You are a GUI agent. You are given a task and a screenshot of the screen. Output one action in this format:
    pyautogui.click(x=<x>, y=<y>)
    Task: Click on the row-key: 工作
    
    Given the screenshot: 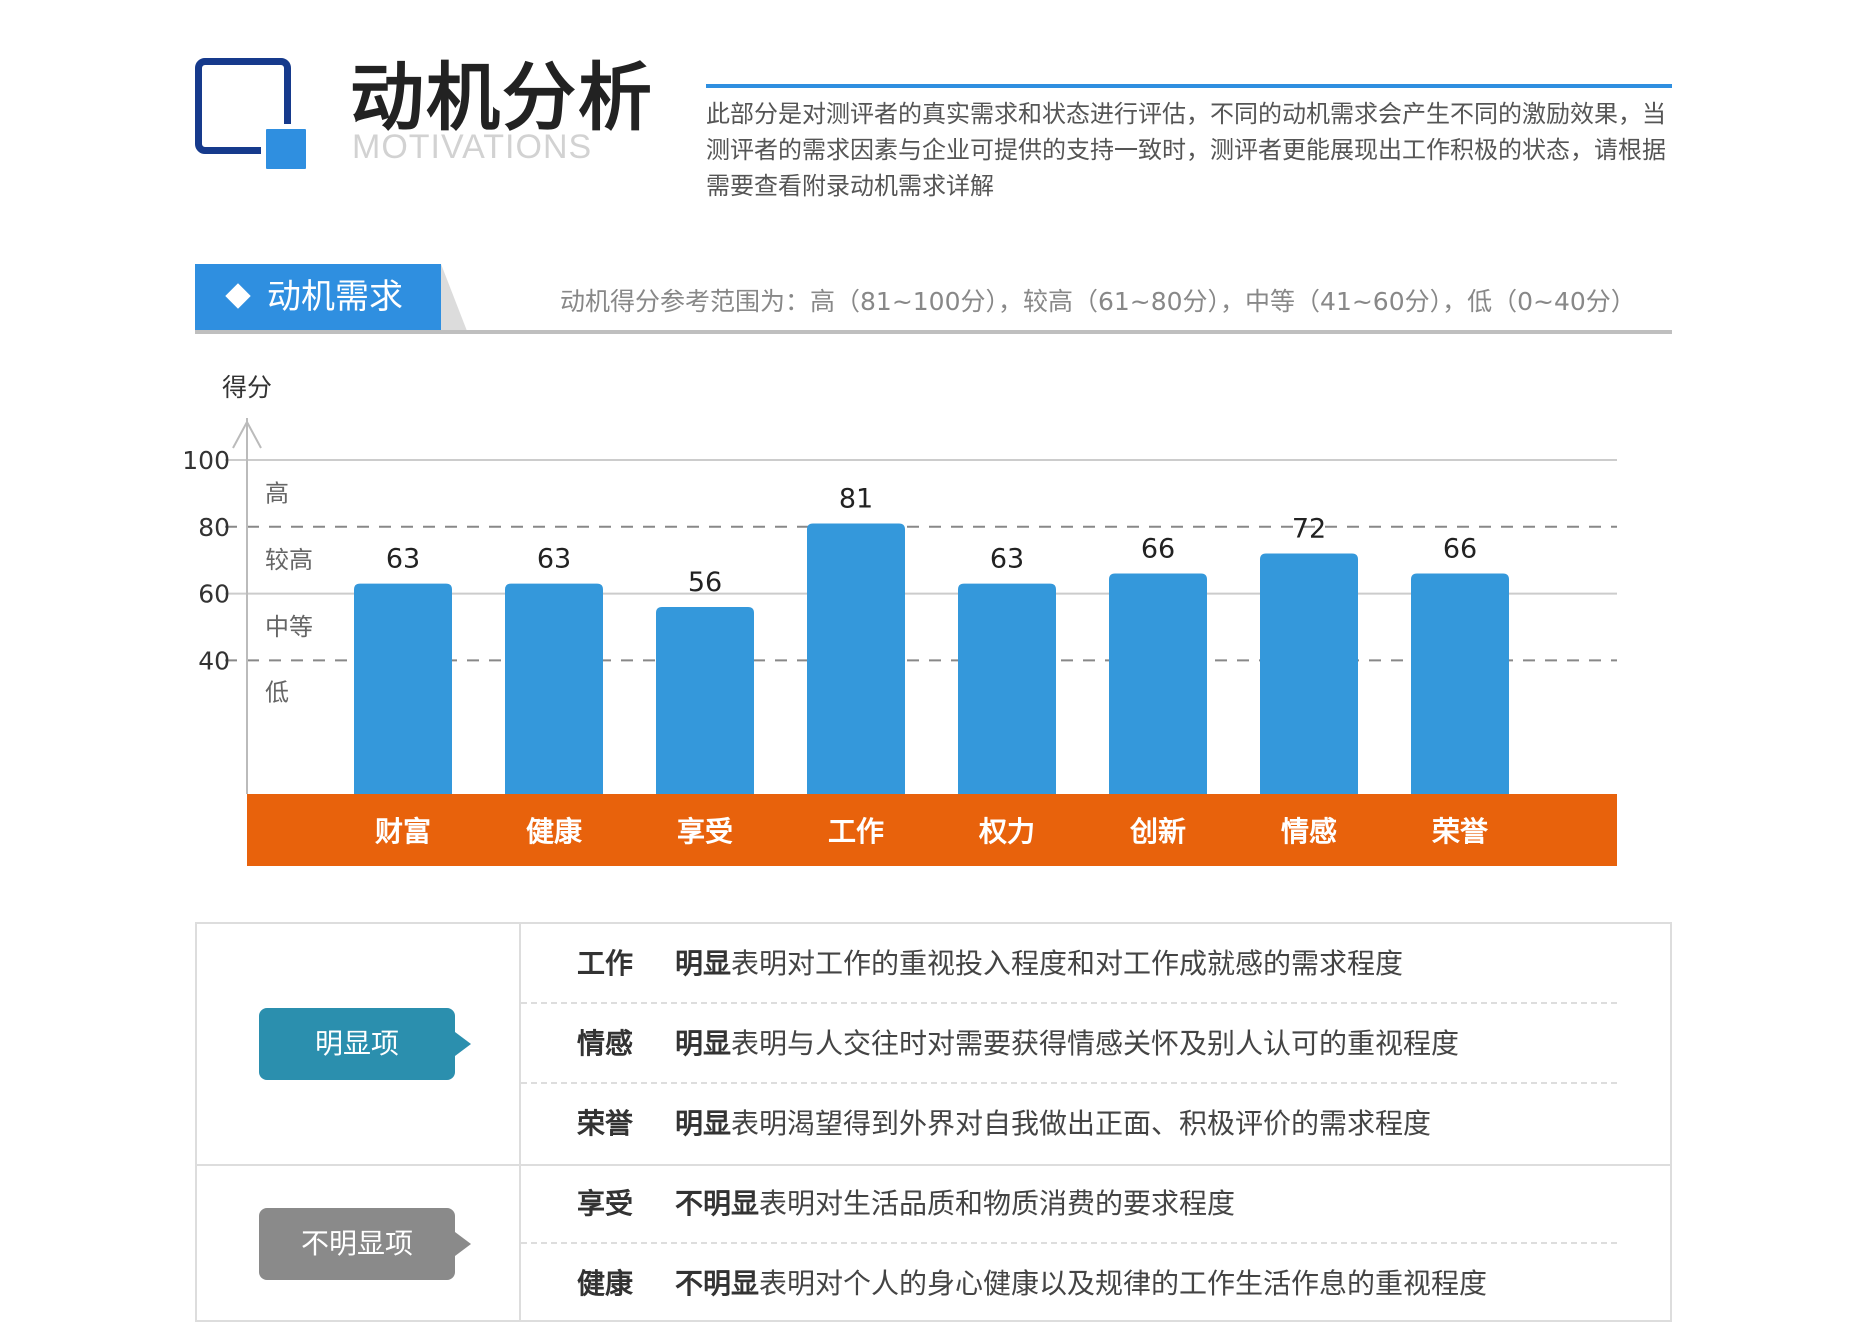 What is the action you would take?
    pyautogui.click(x=605, y=963)
    